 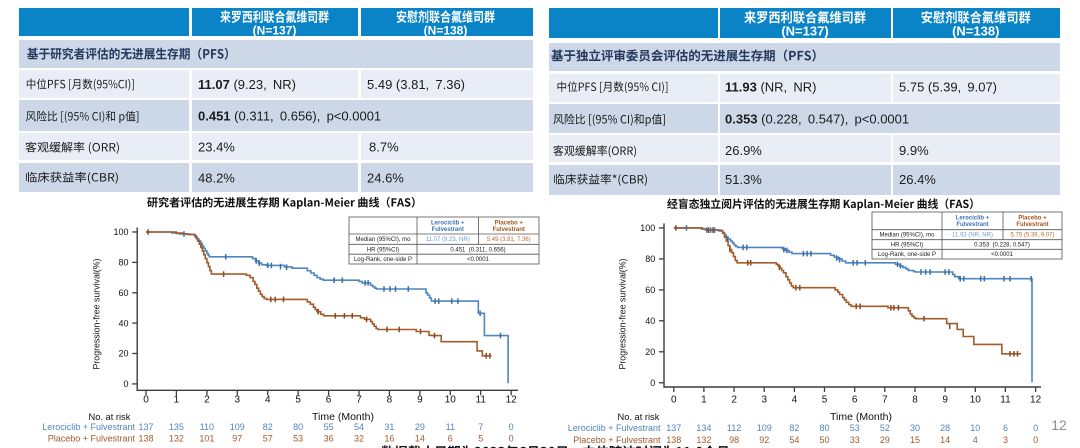 What do you see at coordinates (384, 147) in the screenshot?
I see `svg-text: 8.7%` at bounding box center [384, 147].